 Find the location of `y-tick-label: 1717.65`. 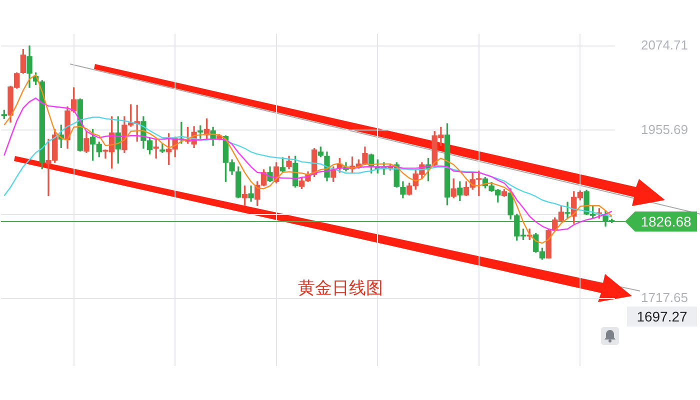

y-tick-label: 1717.65 is located at coordinates (664, 298).